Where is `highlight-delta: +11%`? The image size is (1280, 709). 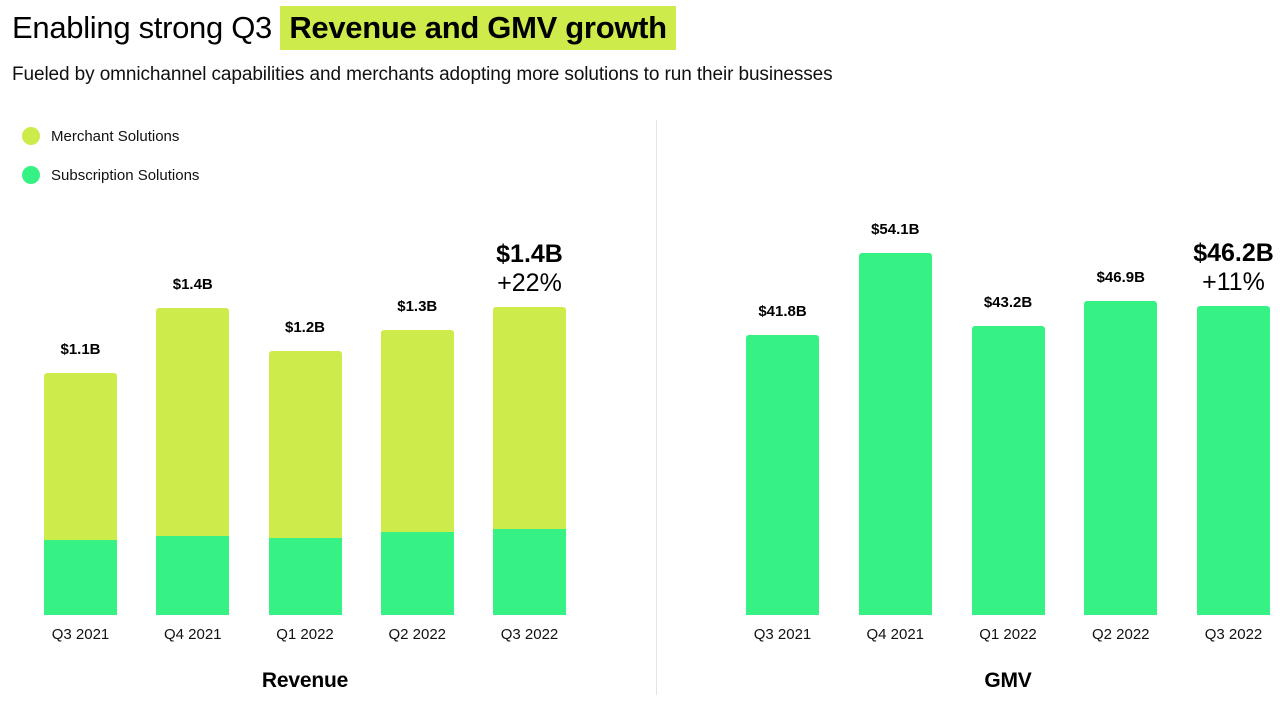
highlight-delta: +11% is located at coordinates (1233, 282).